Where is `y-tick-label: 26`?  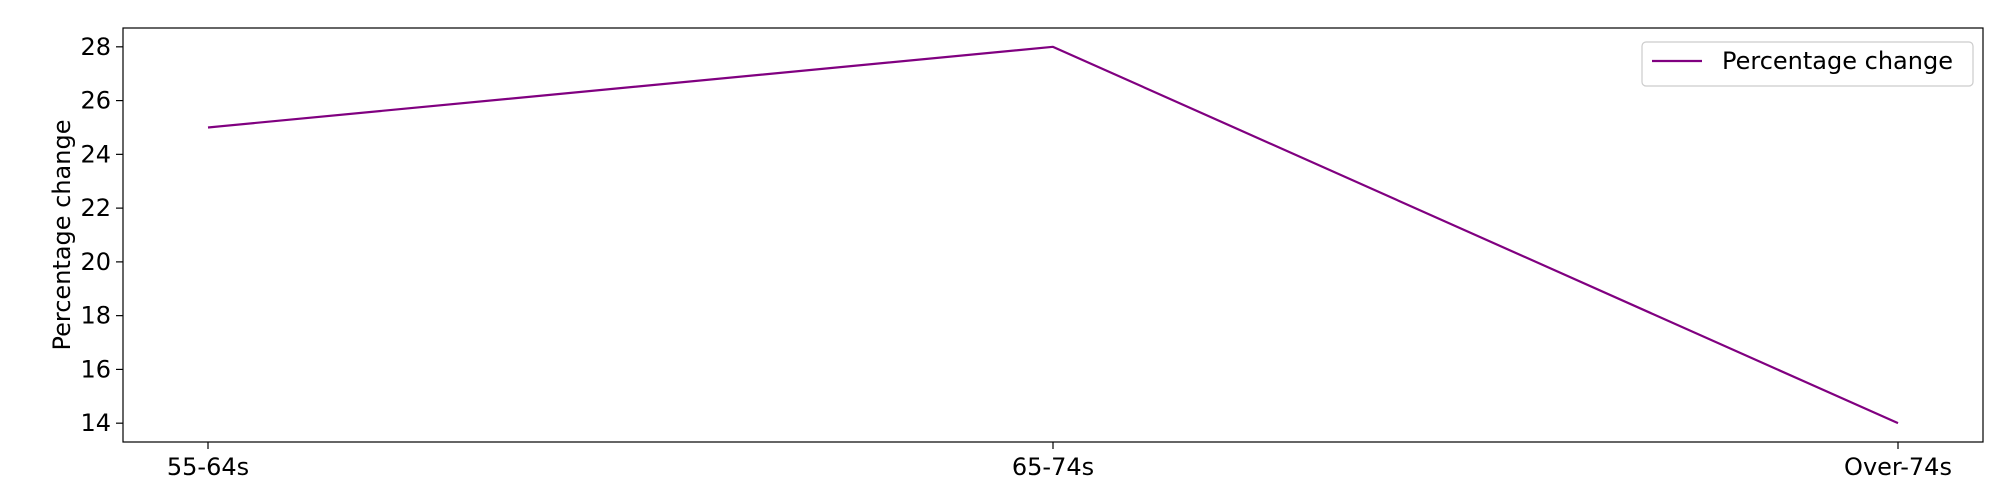
y-tick-label: 26 is located at coordinates (95, 101).